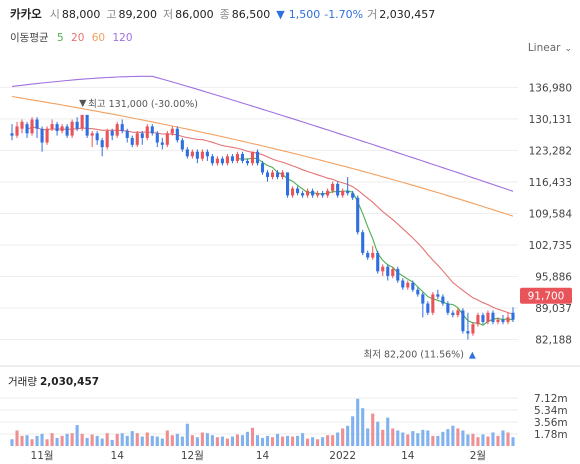 Image resolution: width=580 pixels, height=464 pixels. I want to click on x-tick-label: 11월, so click(42, 456).